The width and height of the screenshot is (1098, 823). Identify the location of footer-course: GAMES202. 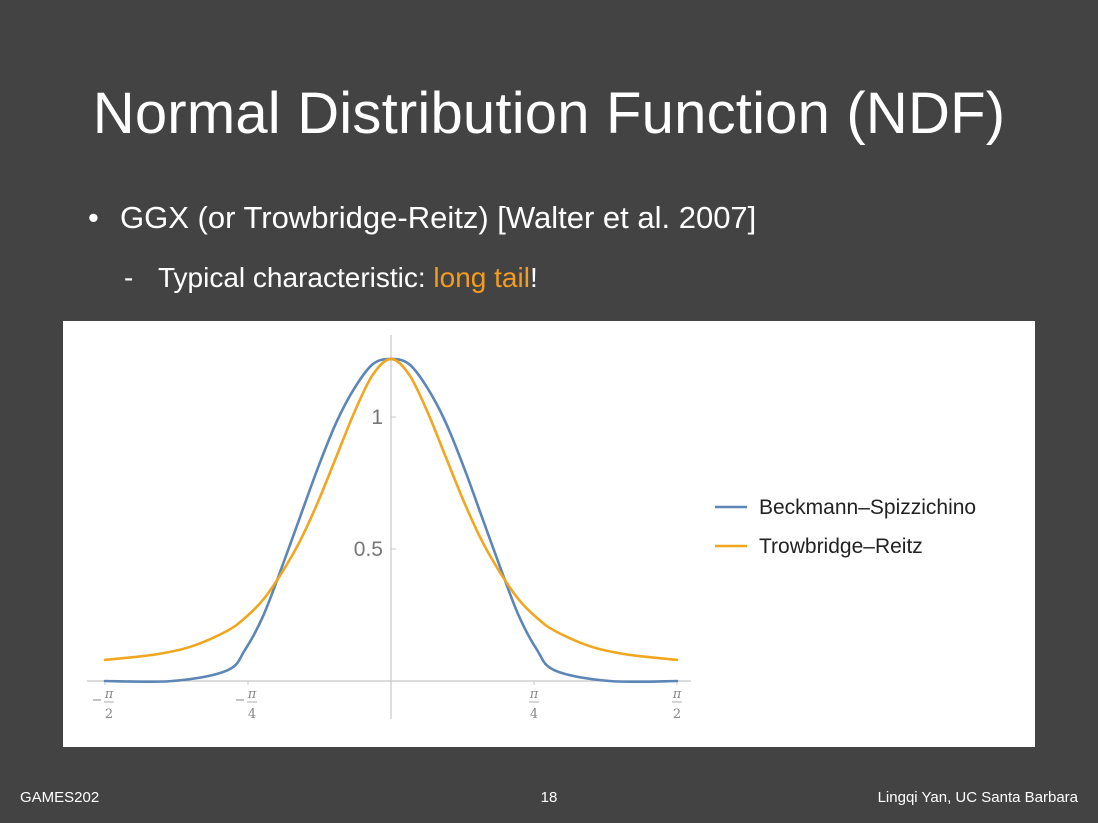
(60, 797).